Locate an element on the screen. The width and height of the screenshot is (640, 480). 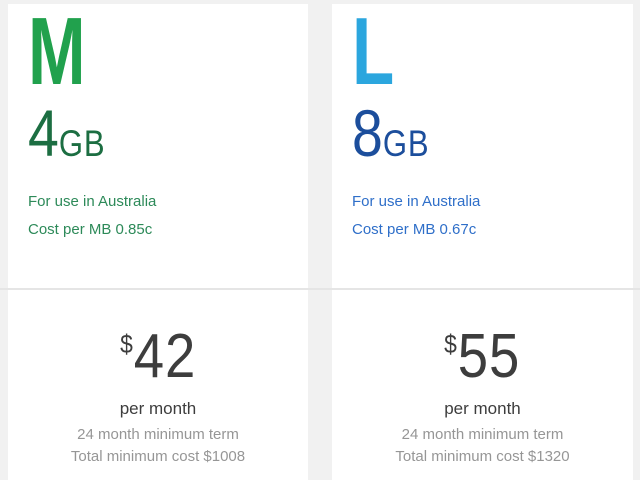
plan-size-letter-text: M is located at coordinates (57, 52).